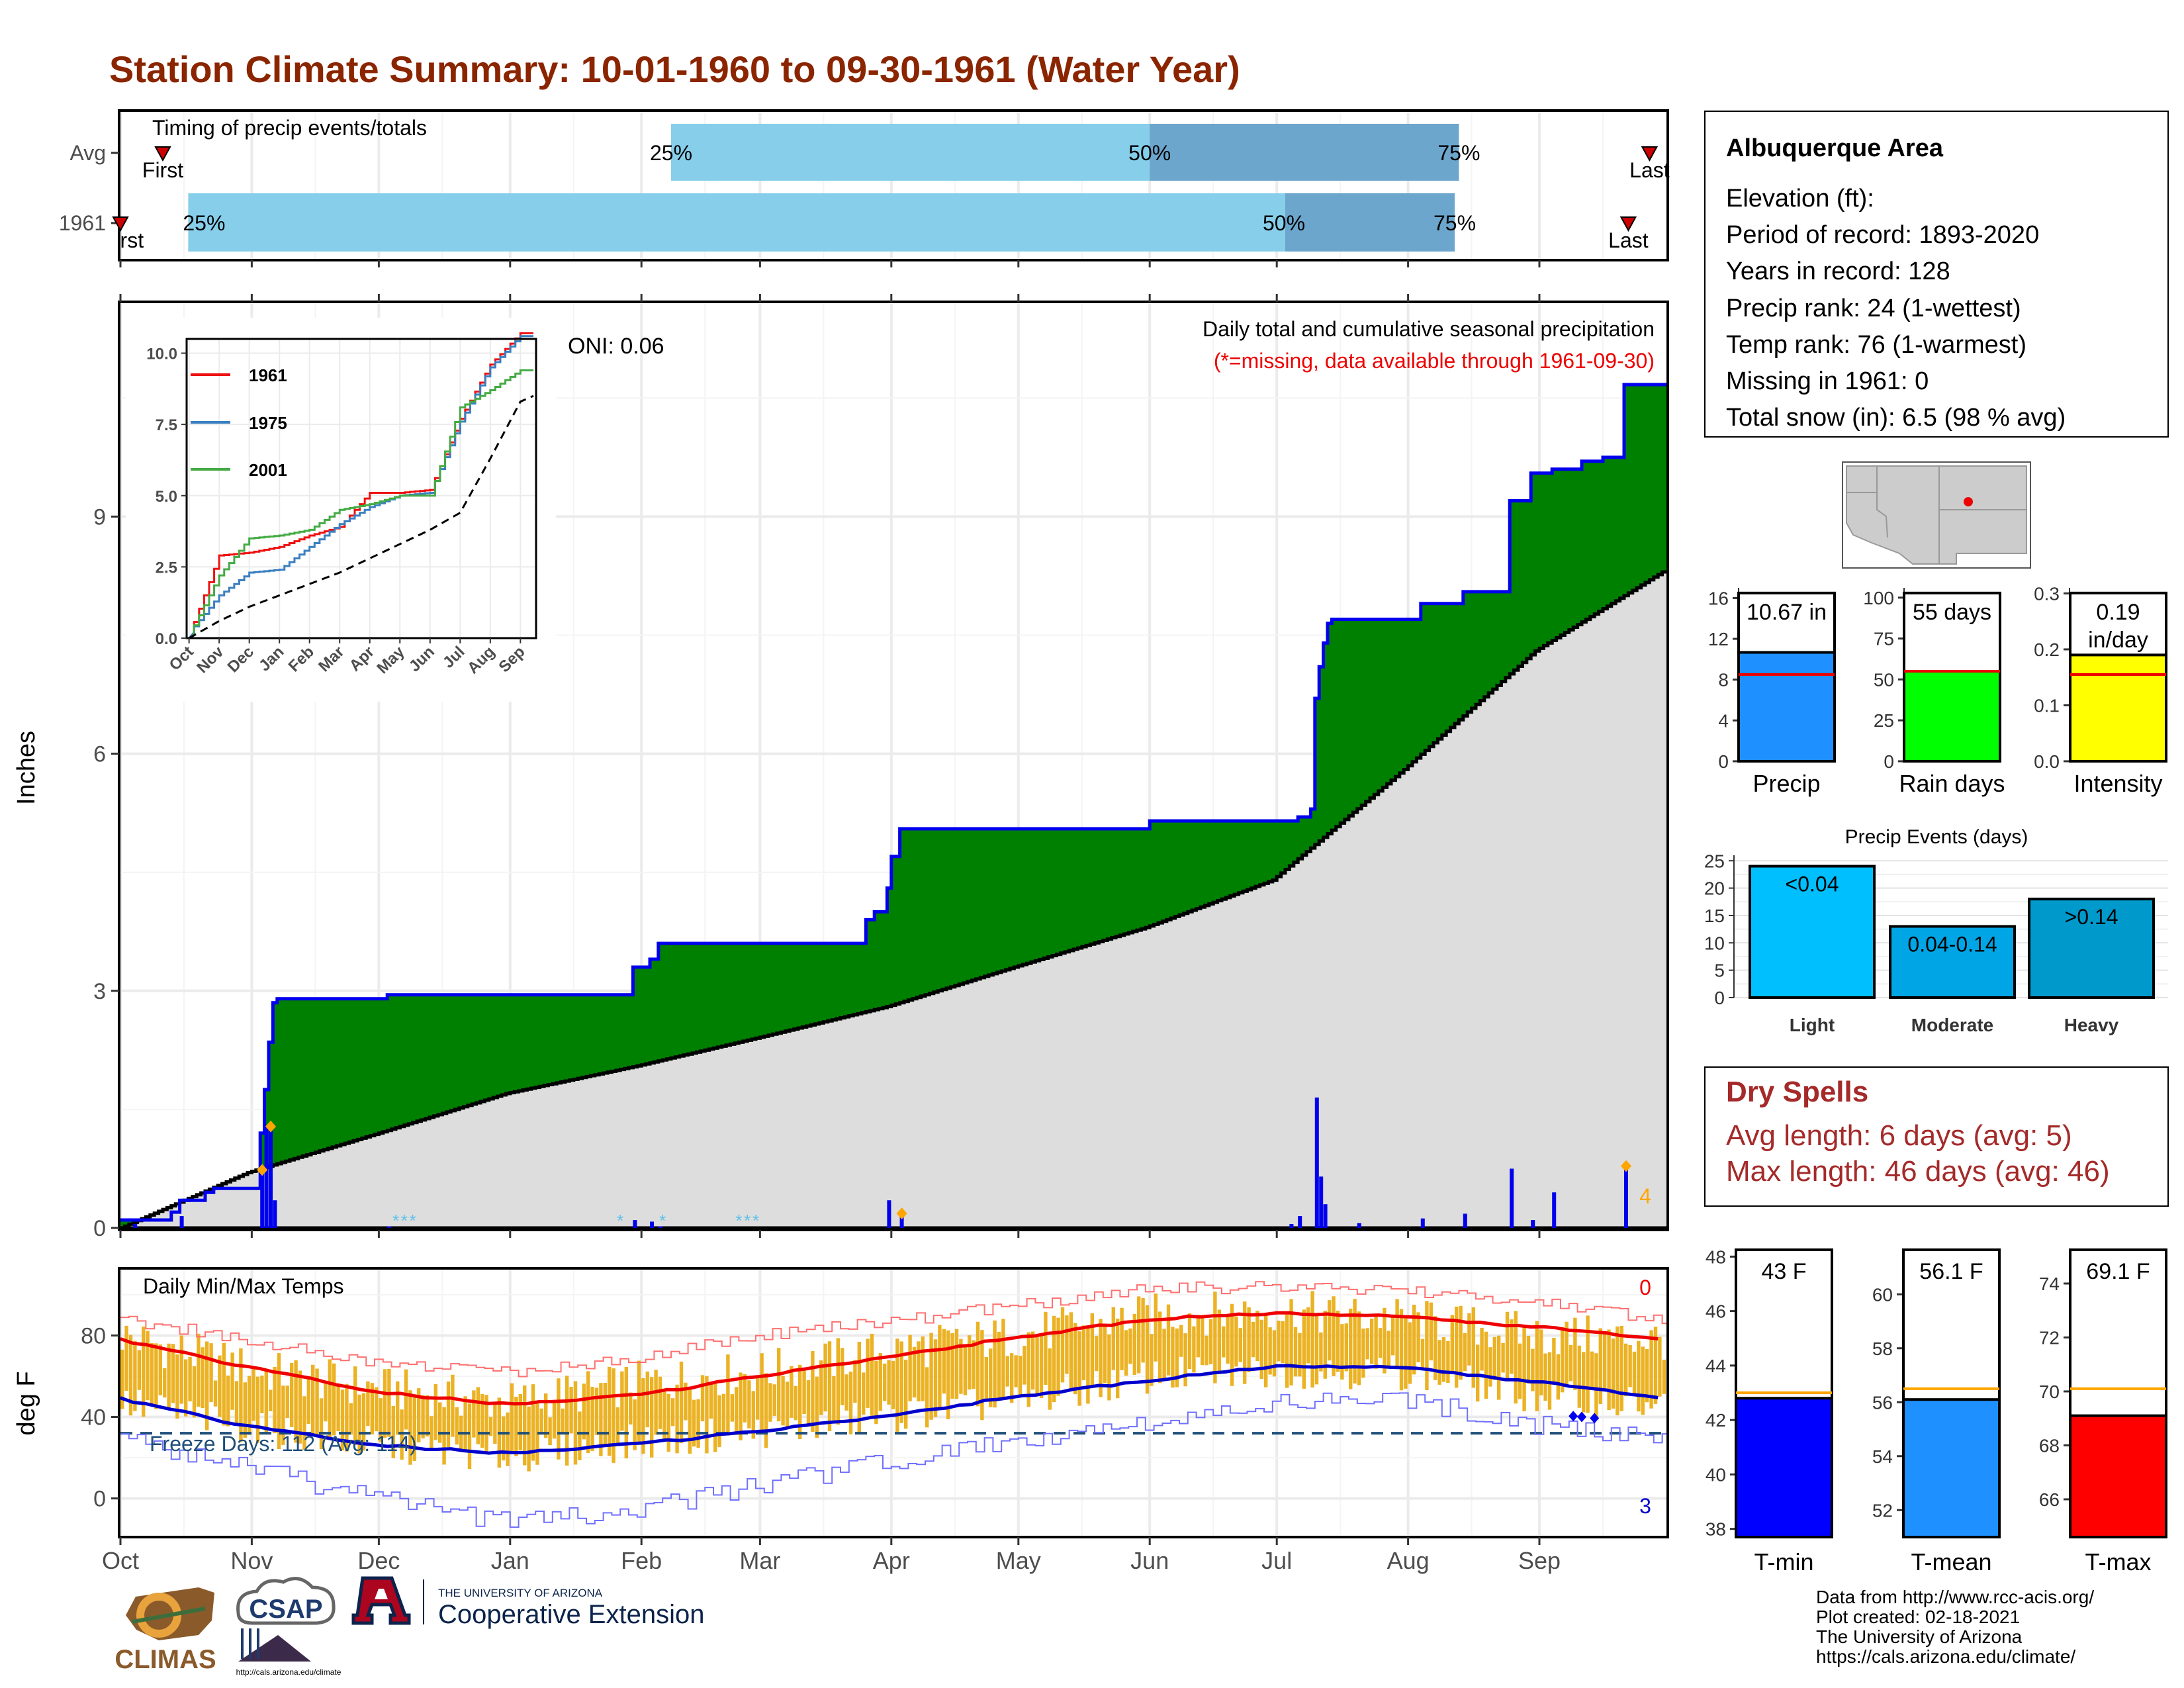  What do you see at coordinates (1573, 1416) in the screenshot?
I see `record-cold-marker` at bounding box center [1573, 1416].